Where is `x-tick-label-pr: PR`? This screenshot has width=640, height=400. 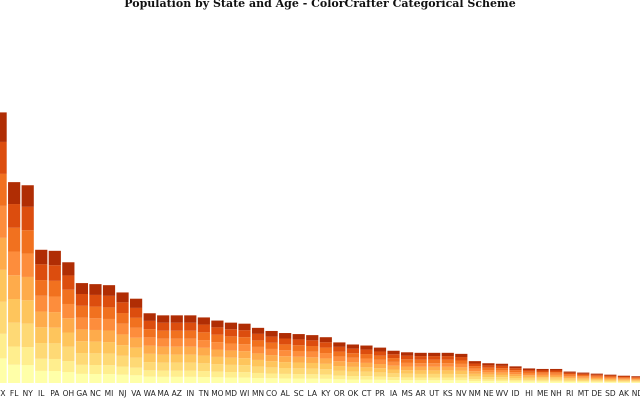
x-tick-label-pr: PR is located at coordinates (380, 393).